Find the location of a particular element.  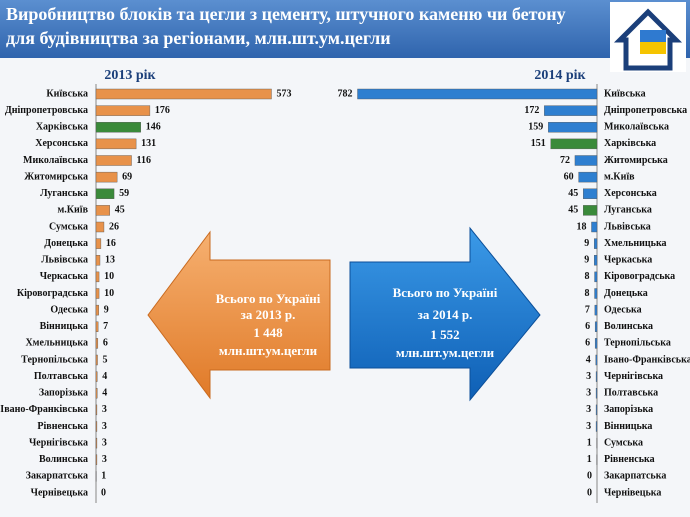

value-label: 6 is located at coordinates (587, 343).